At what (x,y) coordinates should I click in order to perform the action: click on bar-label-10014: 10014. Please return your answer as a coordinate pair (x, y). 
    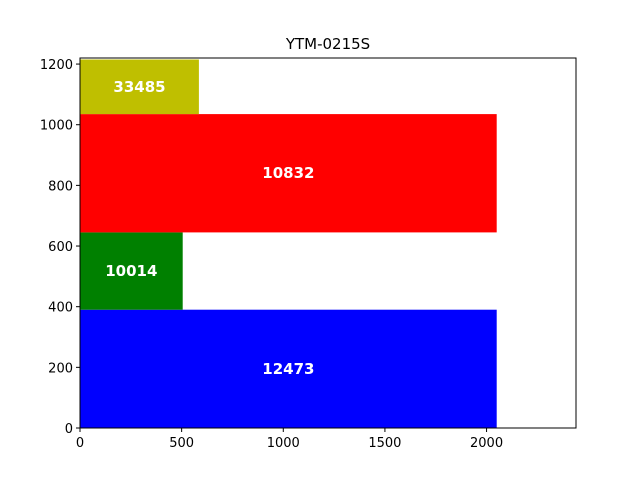
    Looking at the image, I should click on (131, 271).